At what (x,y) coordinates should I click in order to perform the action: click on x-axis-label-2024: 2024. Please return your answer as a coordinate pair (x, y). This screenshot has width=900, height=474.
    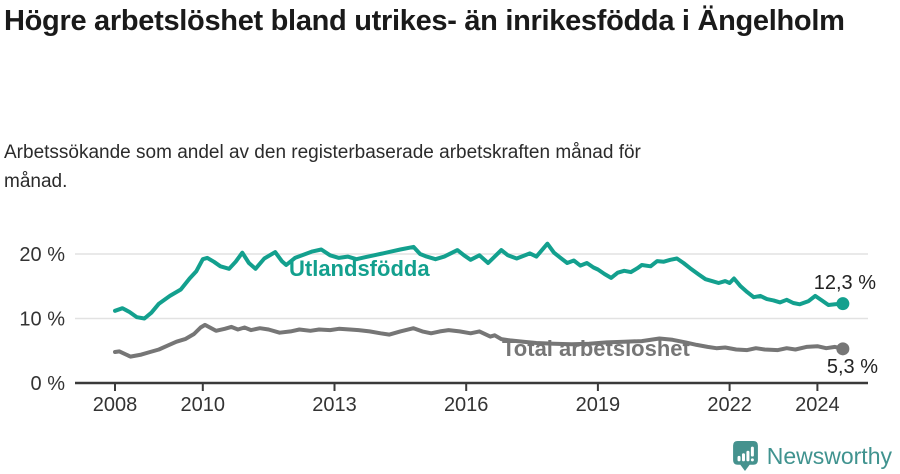
    Looking at the image, I should click on (817, 405).